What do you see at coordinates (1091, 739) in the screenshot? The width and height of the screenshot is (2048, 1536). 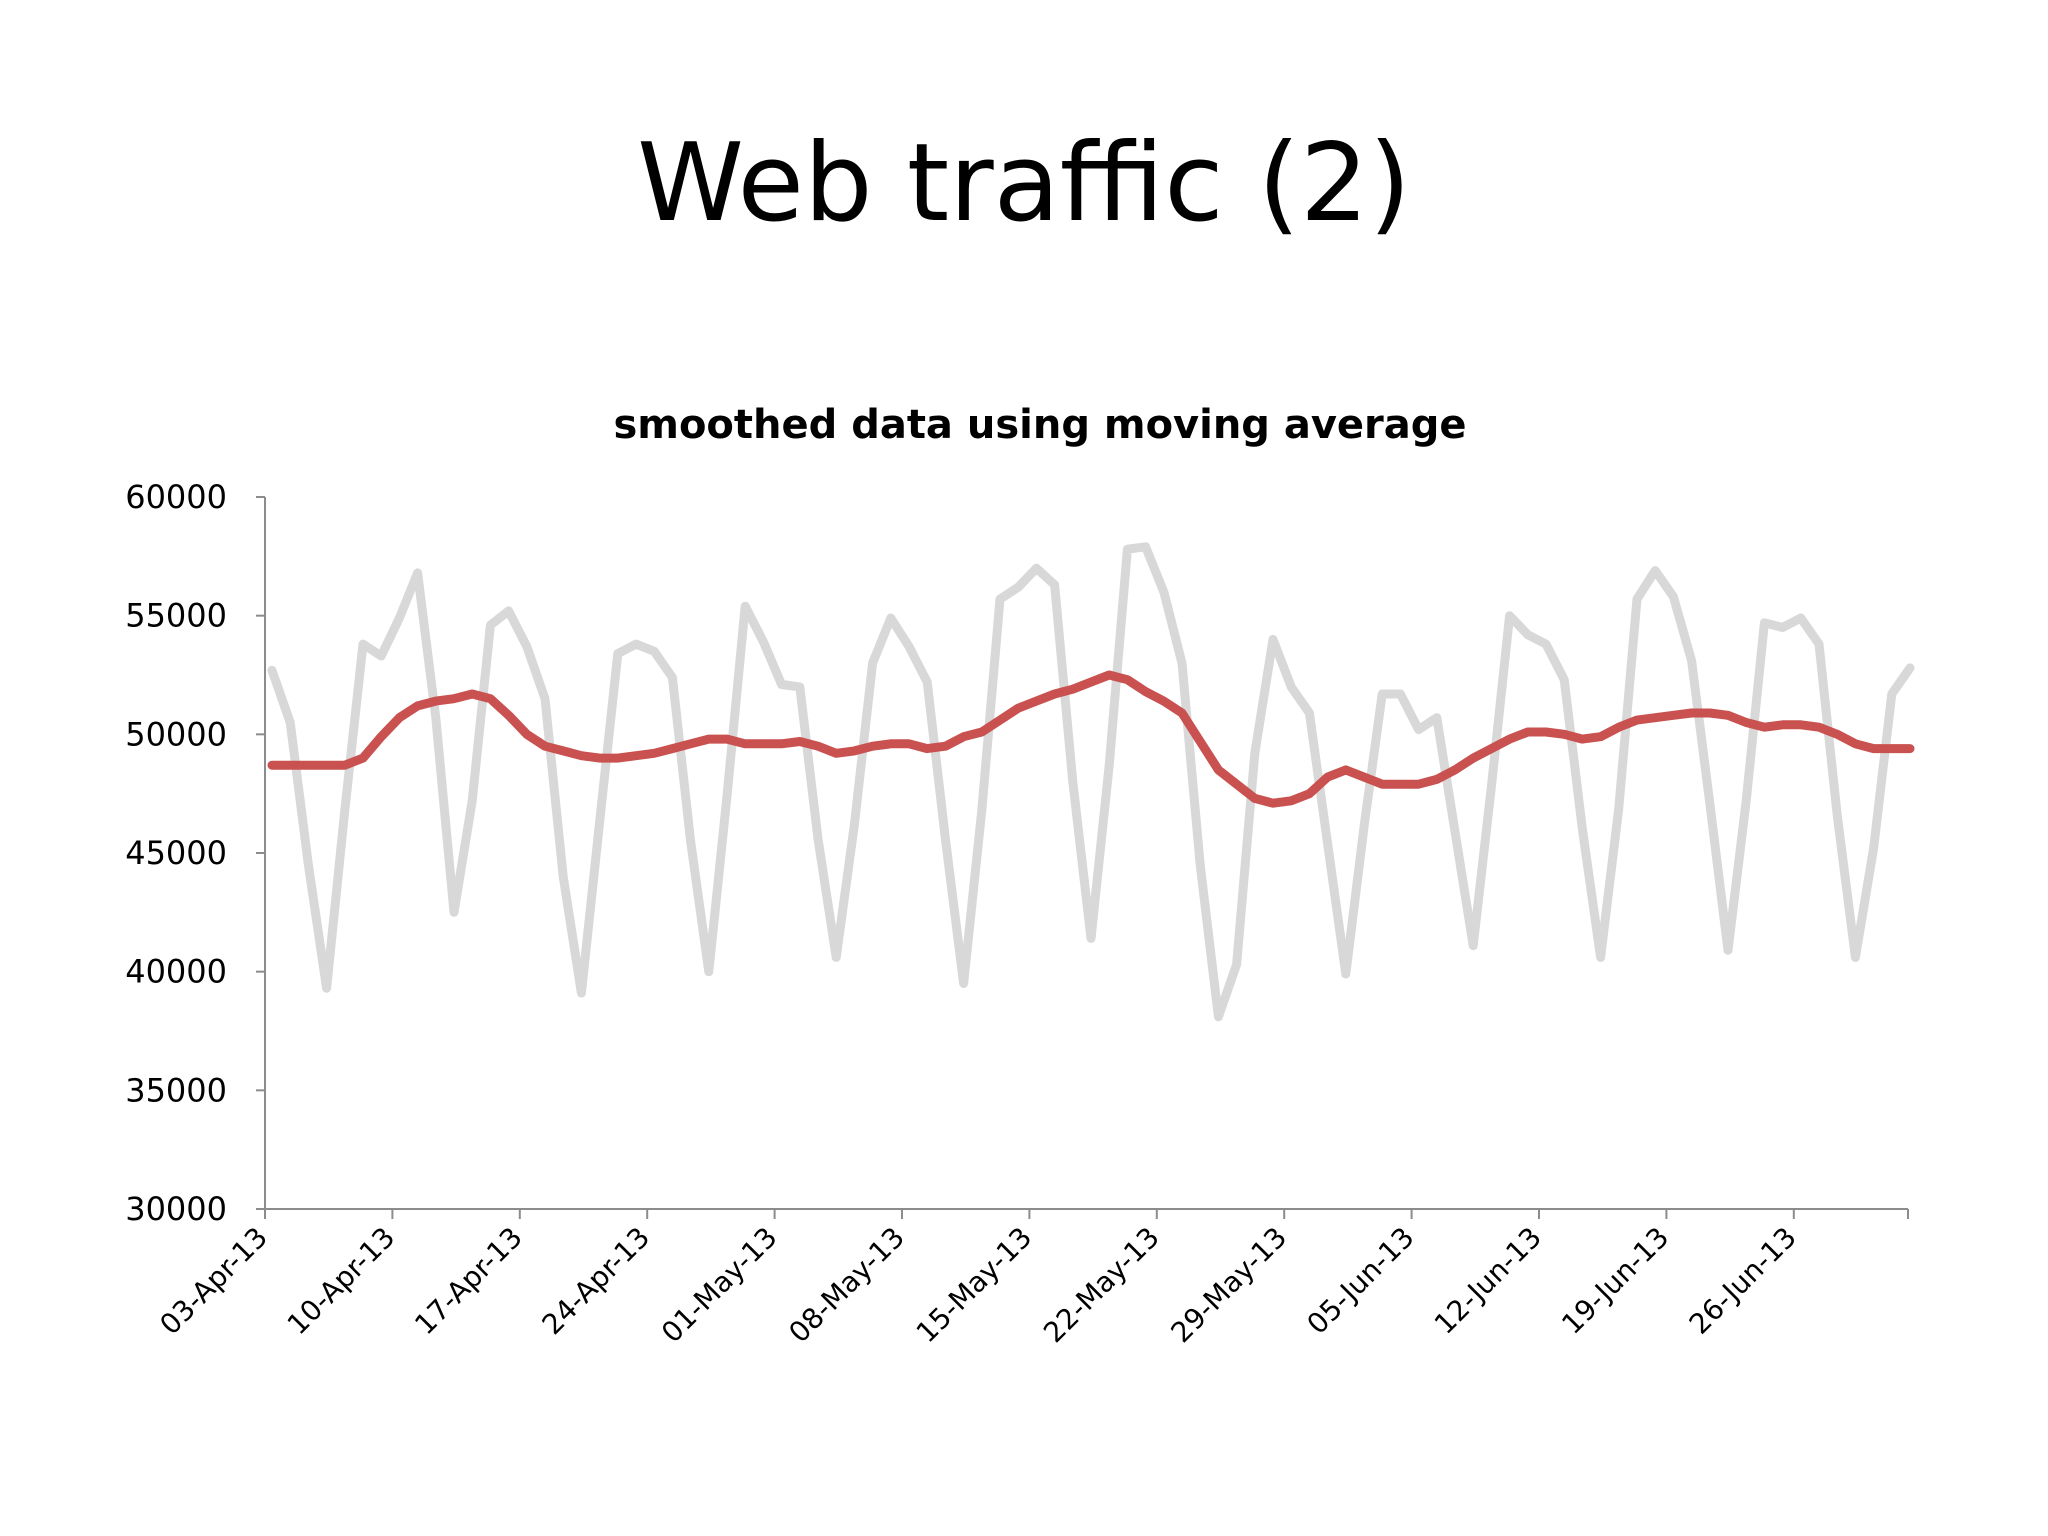 I see `moving-average-line` at bounding box center [1091, 739].